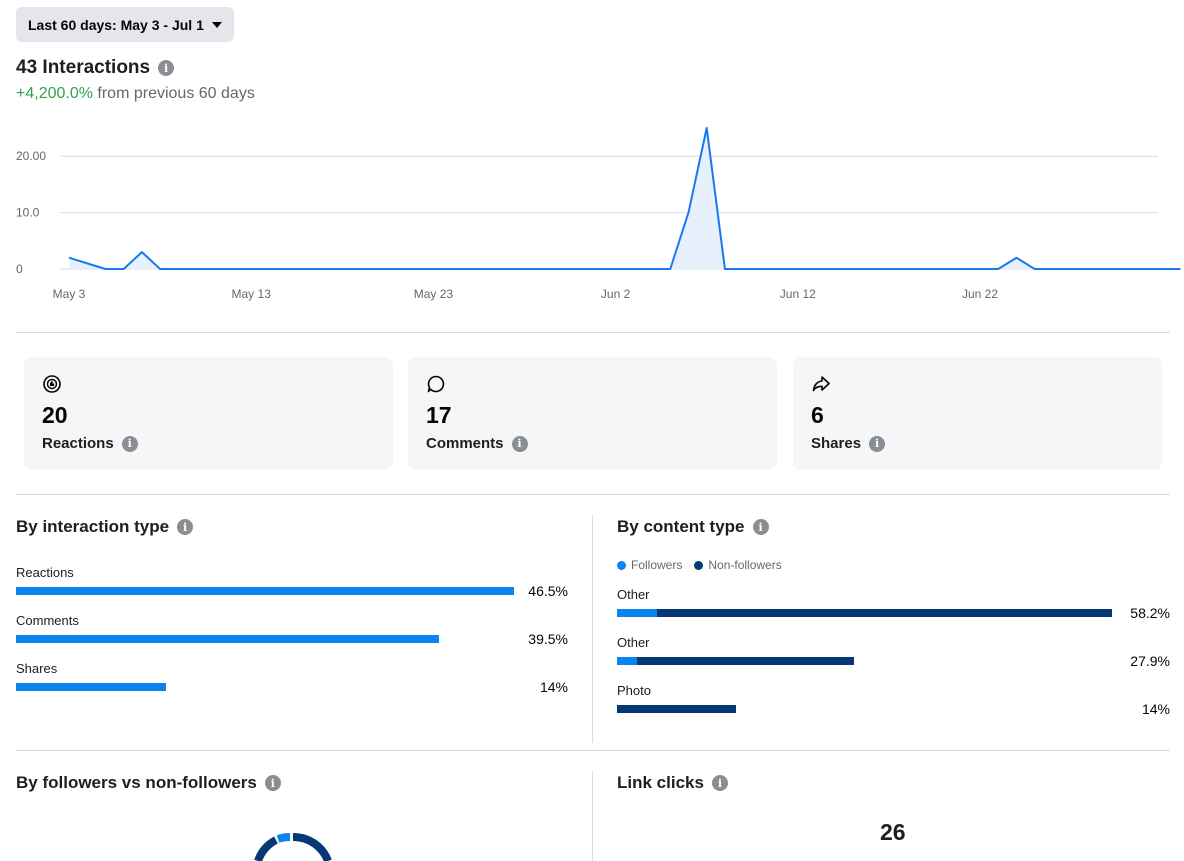 The width and height of the screenshot is (1184, 861). Describe the element at coordinates (436, 384) in the screenshot. I see `comment-icon` at that location.